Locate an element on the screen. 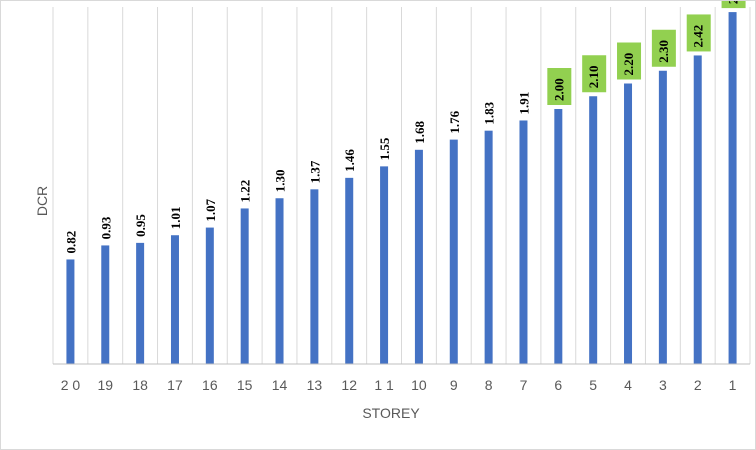  data-label: 1.55 is located at coordinates (384, 148).